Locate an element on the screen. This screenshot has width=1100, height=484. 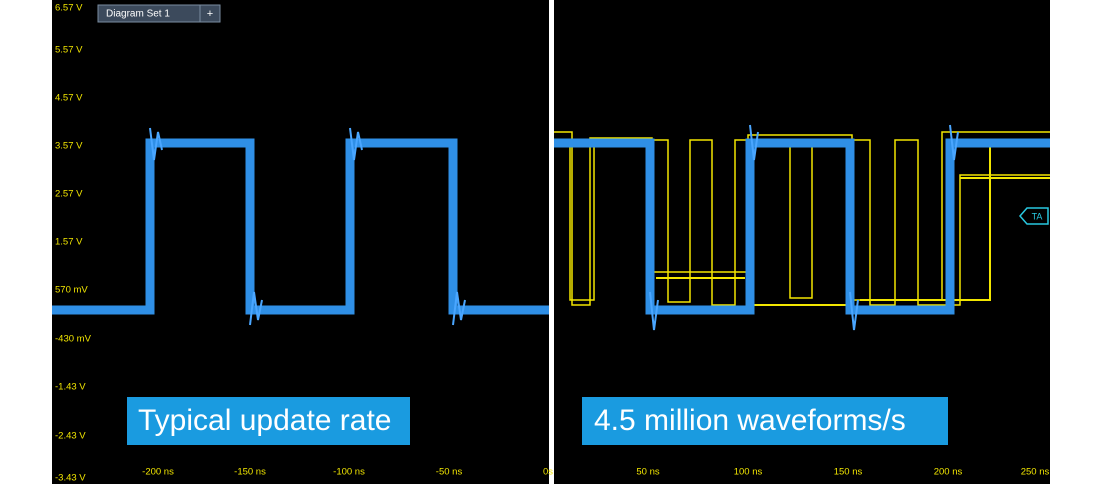
y-axis-label: -430 mV is located at coordinates (73, 339).